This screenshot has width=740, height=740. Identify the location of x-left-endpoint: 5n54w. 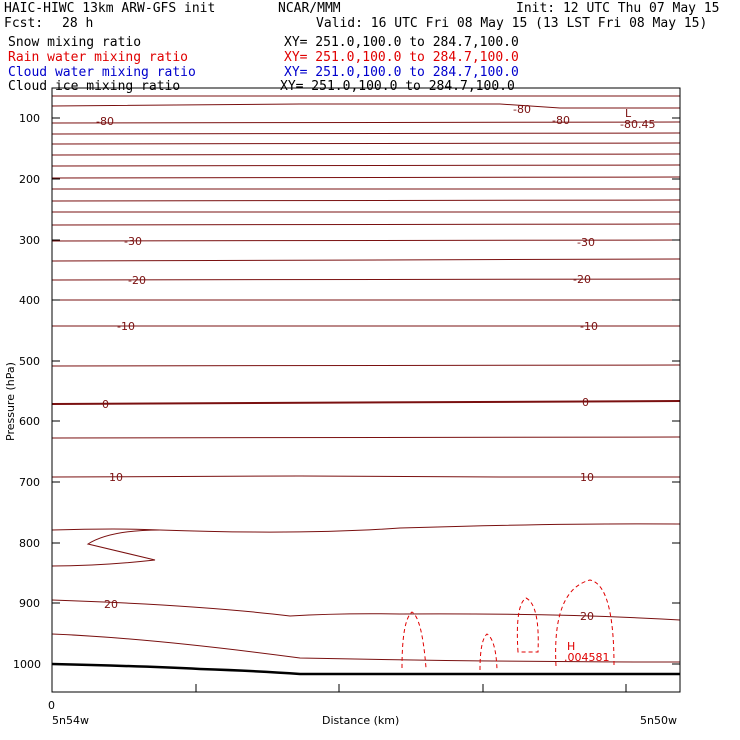
(70, 720).